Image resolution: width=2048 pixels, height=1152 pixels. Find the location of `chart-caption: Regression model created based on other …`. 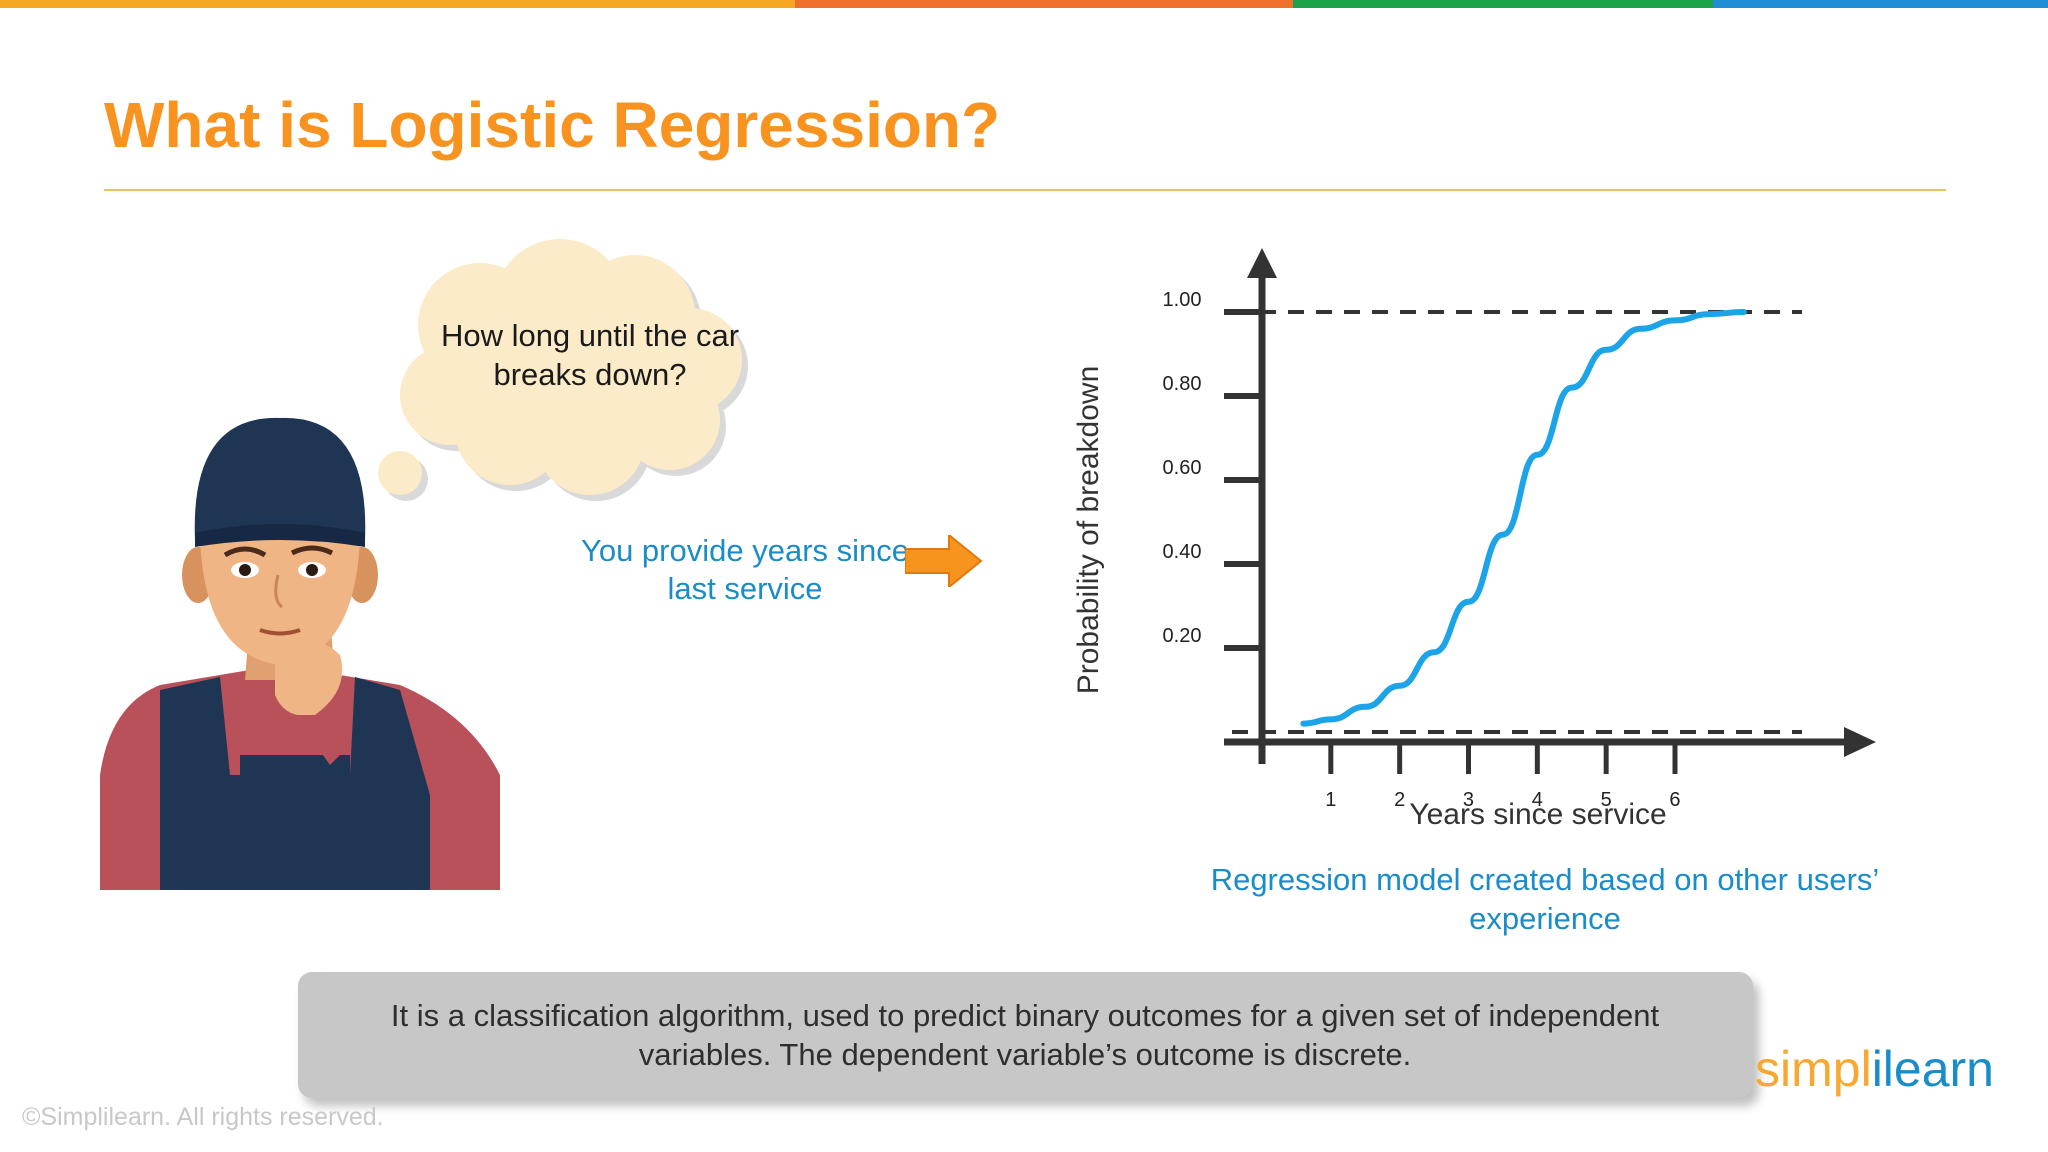

chart-caption: Regression model created based on other … is located at coordinates (1545, 899).